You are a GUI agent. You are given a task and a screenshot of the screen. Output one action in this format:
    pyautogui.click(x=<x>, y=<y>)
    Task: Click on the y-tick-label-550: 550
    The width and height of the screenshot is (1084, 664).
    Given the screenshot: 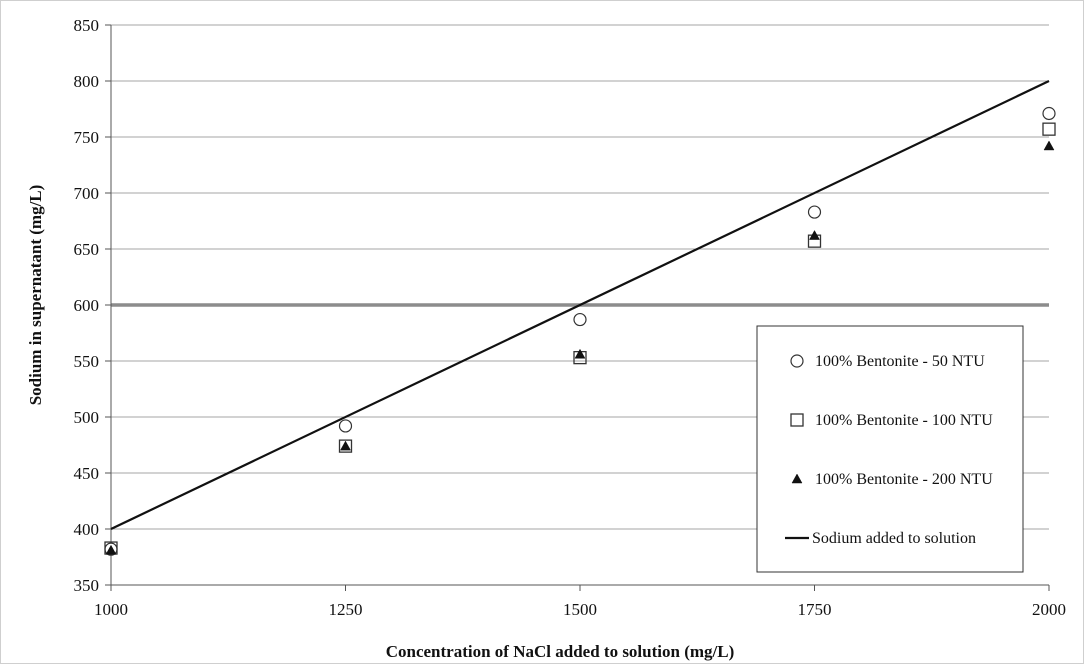 What is the action you would take?
    pyautogui.click(x=87, y=361)
    